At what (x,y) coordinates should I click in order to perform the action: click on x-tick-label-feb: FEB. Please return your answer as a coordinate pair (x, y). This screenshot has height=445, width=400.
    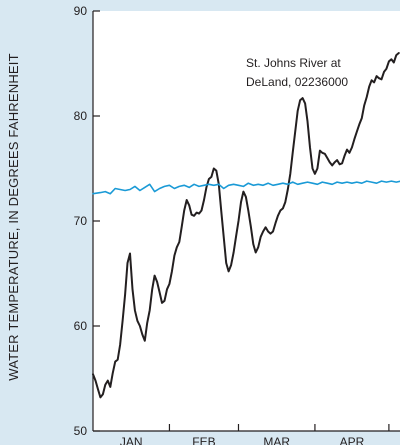
    Looking at the image, I should click on (203, 440).